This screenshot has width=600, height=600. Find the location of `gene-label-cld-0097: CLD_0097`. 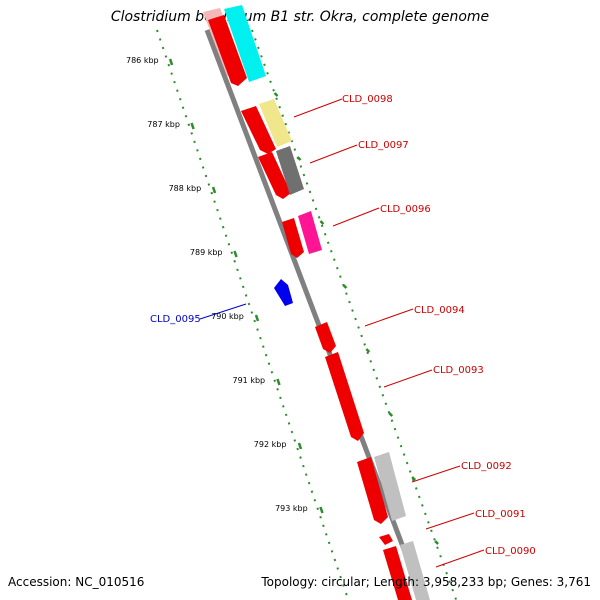

gene-label-cld-0097: CLD_0097 is located at coordinates (383, 145).